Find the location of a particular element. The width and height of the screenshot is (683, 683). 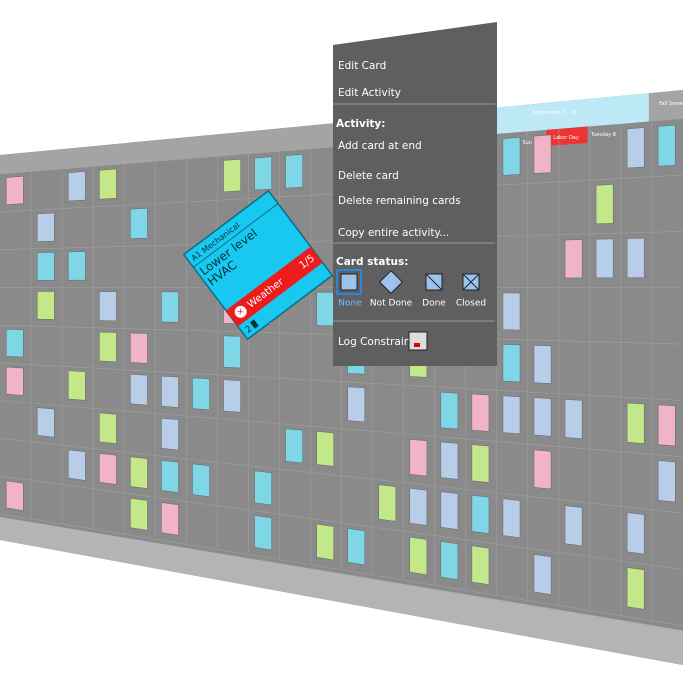

week-strip is located at coordinates (570, 114).